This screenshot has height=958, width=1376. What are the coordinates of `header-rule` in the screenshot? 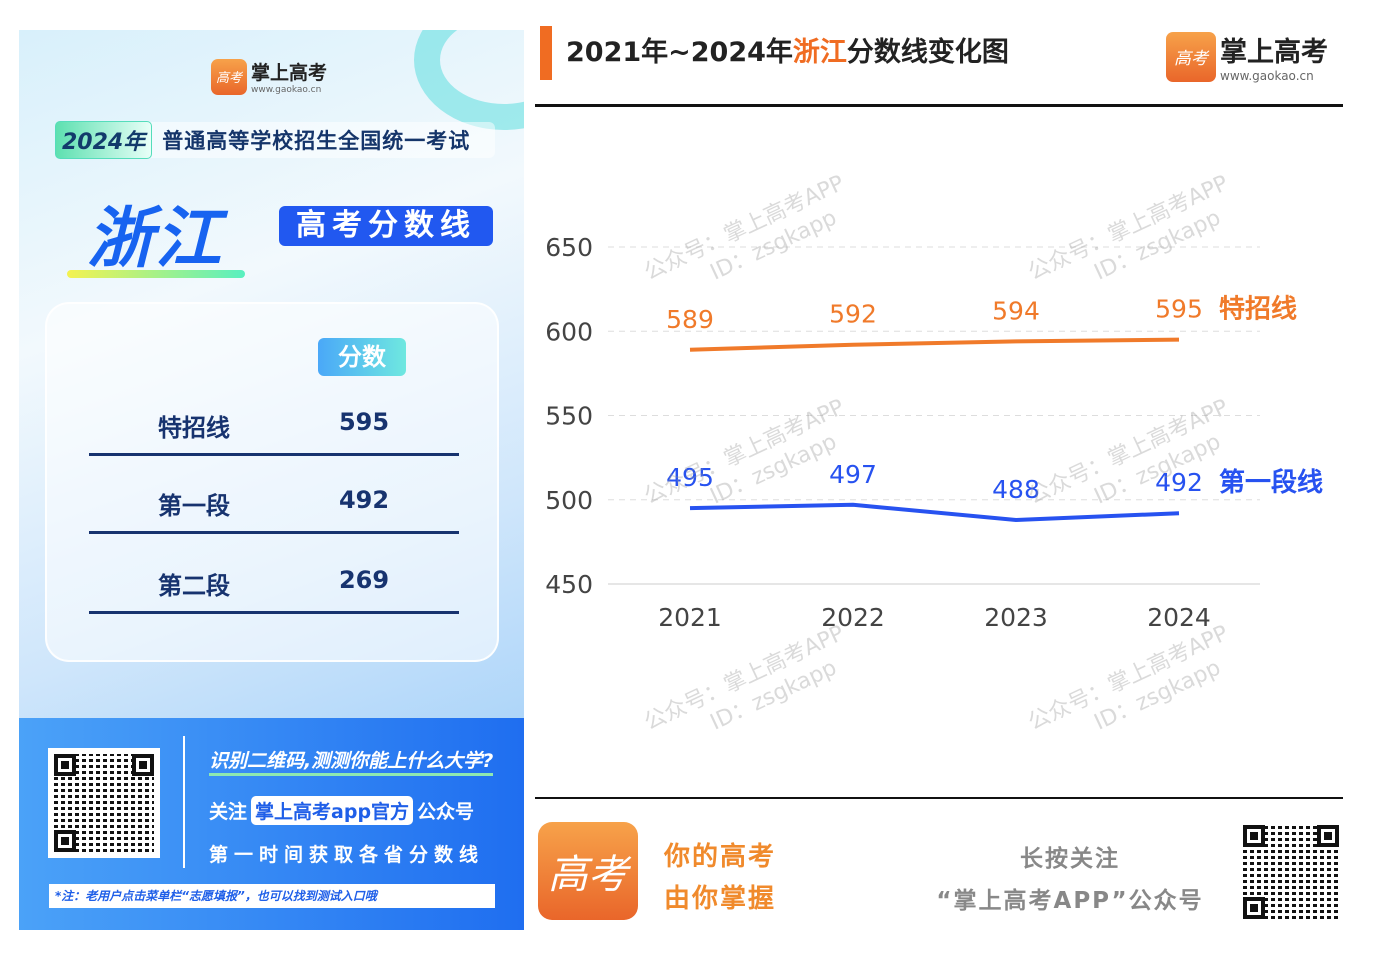 It's located at (939, 105).